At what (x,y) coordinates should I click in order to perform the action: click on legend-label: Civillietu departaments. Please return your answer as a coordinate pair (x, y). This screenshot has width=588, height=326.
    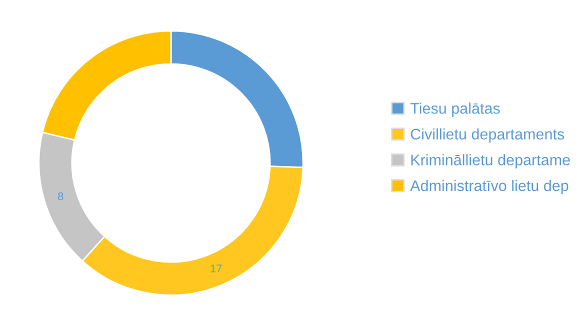
    Looking at the image, I should click on (487, 135).